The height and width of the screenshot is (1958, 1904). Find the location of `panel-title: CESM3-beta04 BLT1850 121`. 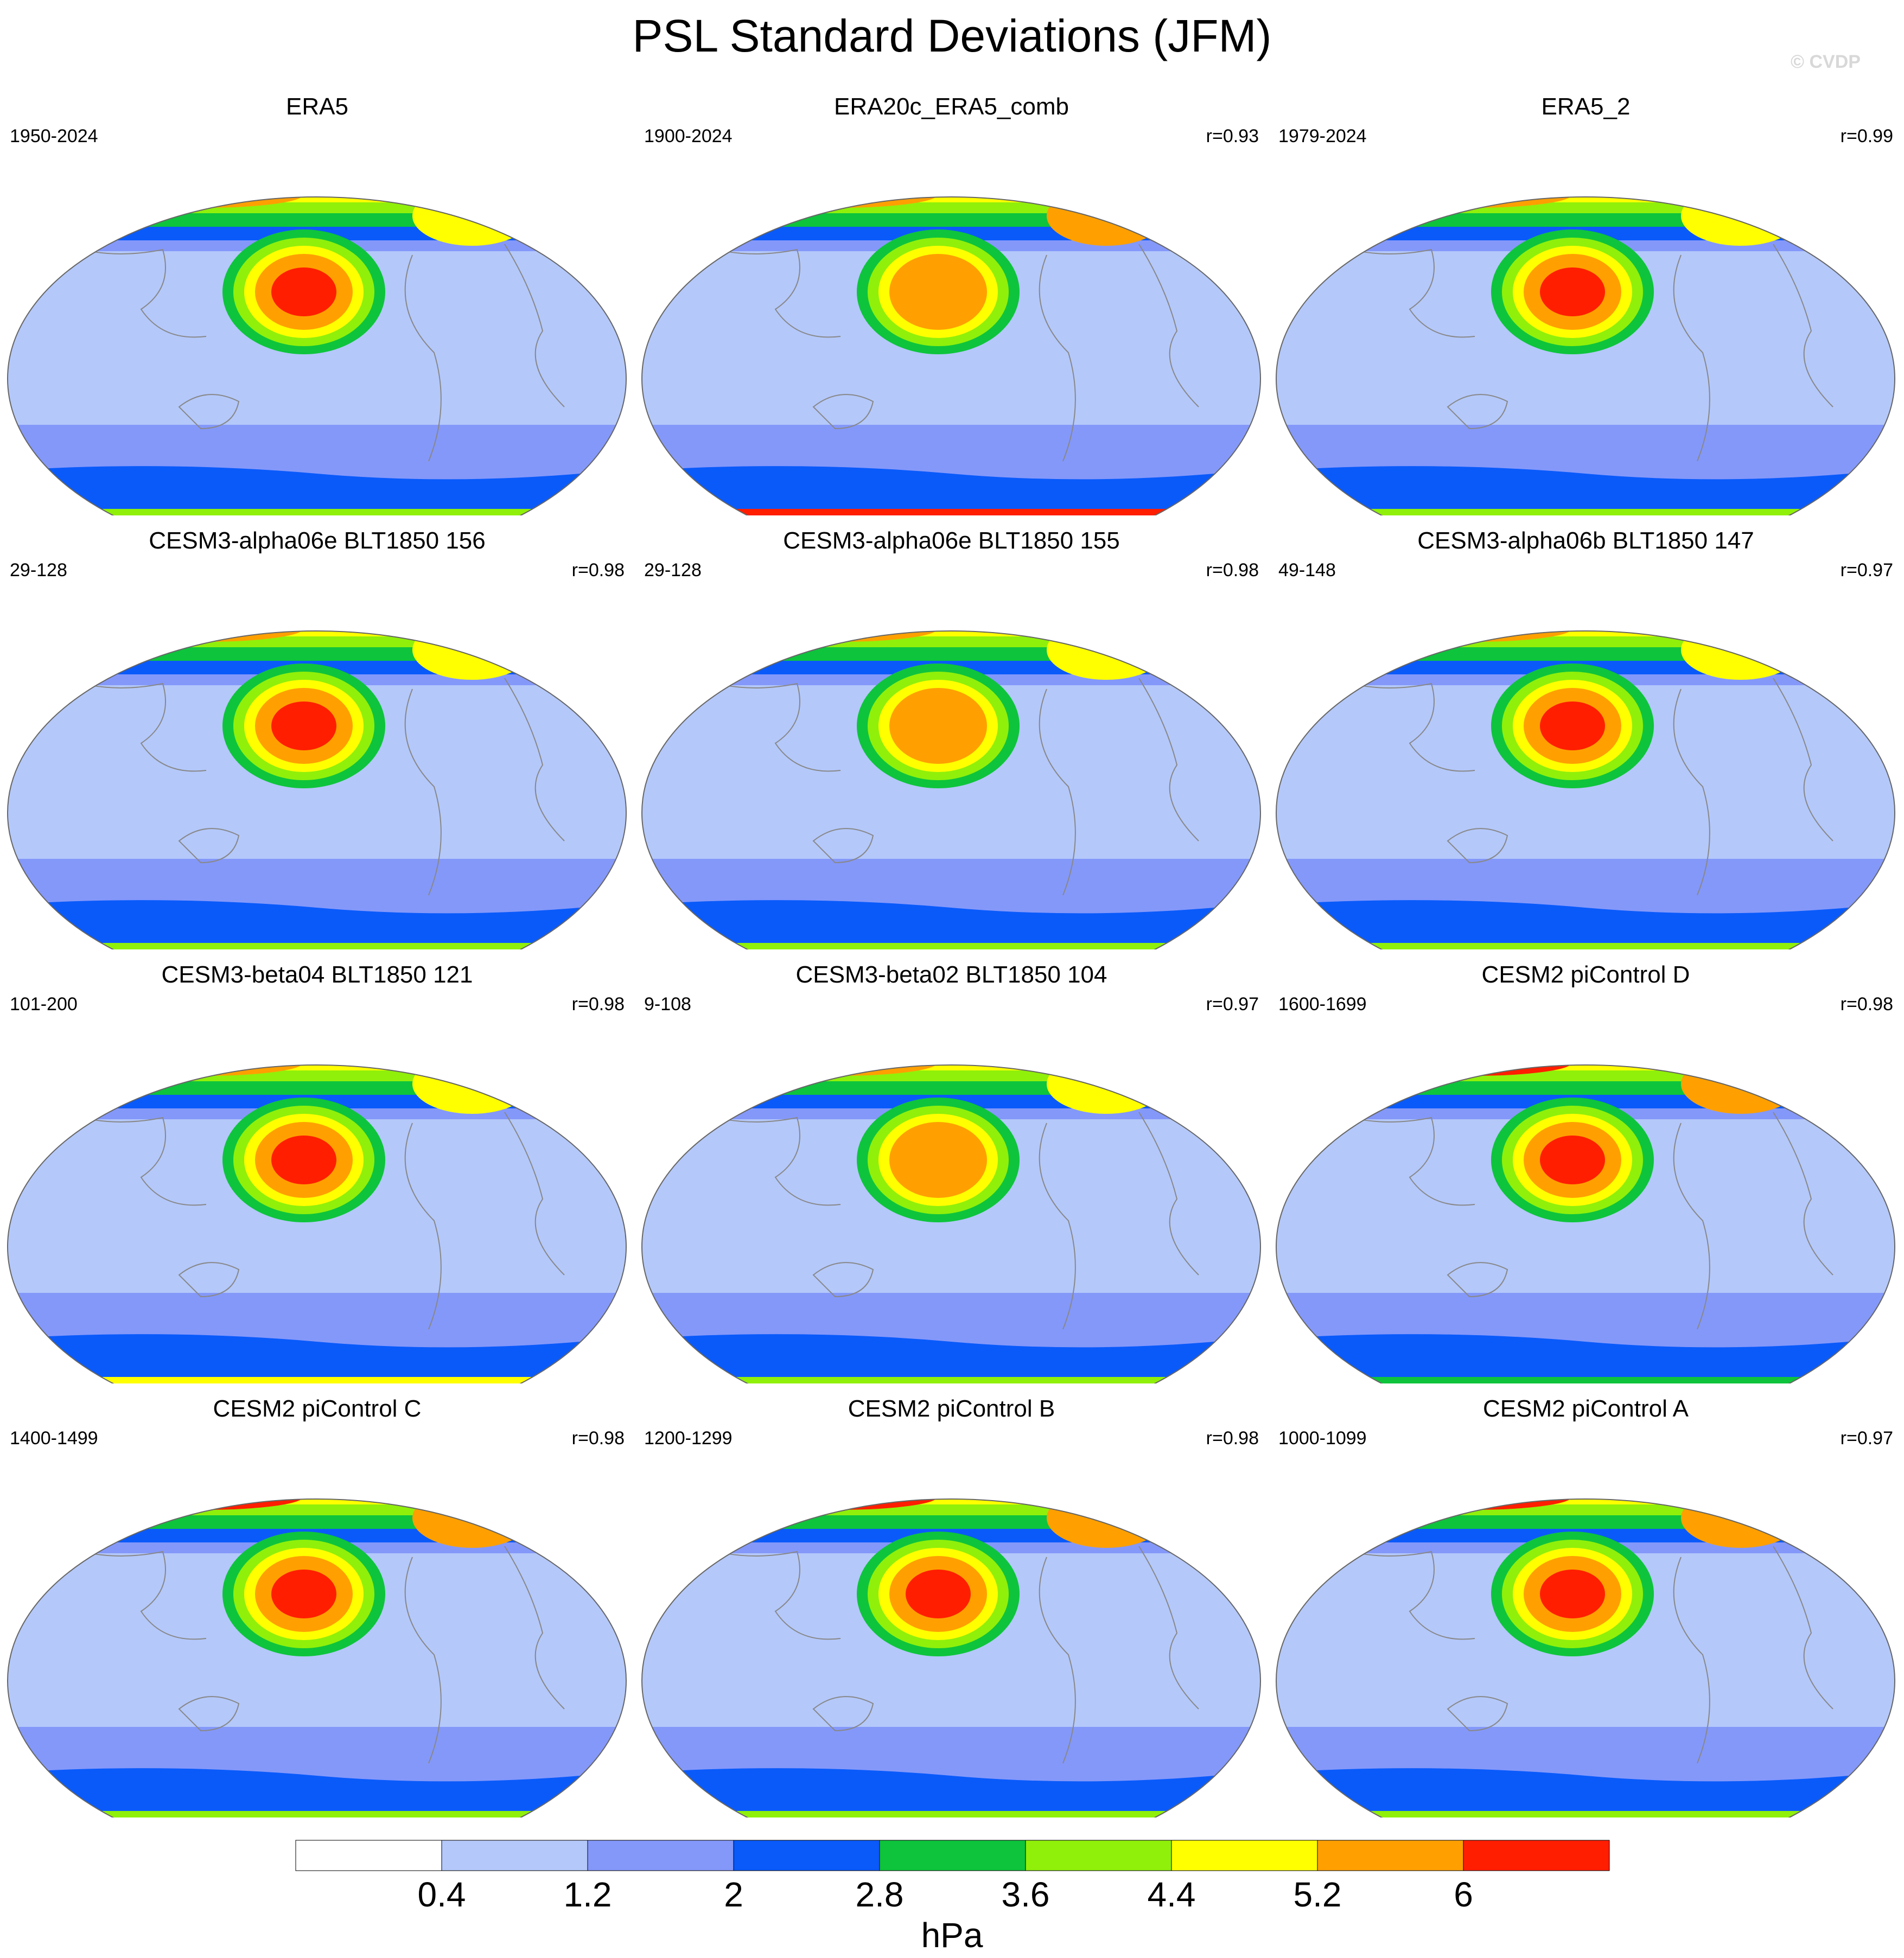

panel-title: CESM3-beta04 BLT1850 121 is located at coordinates (317, 975).